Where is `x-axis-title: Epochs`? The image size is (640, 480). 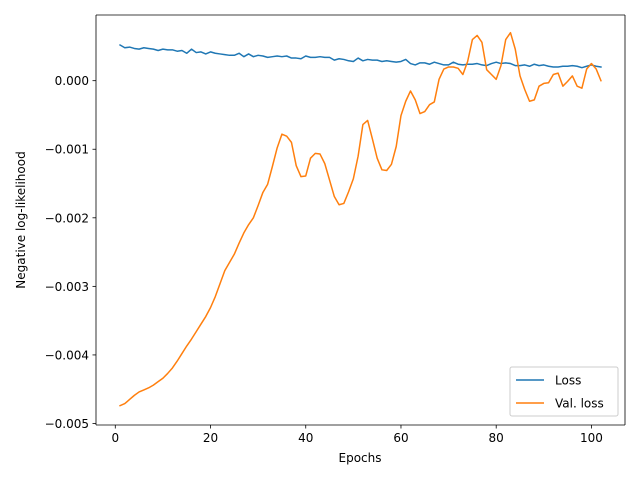
x-axis-title: Epochs is located at coordinates (360, 458).